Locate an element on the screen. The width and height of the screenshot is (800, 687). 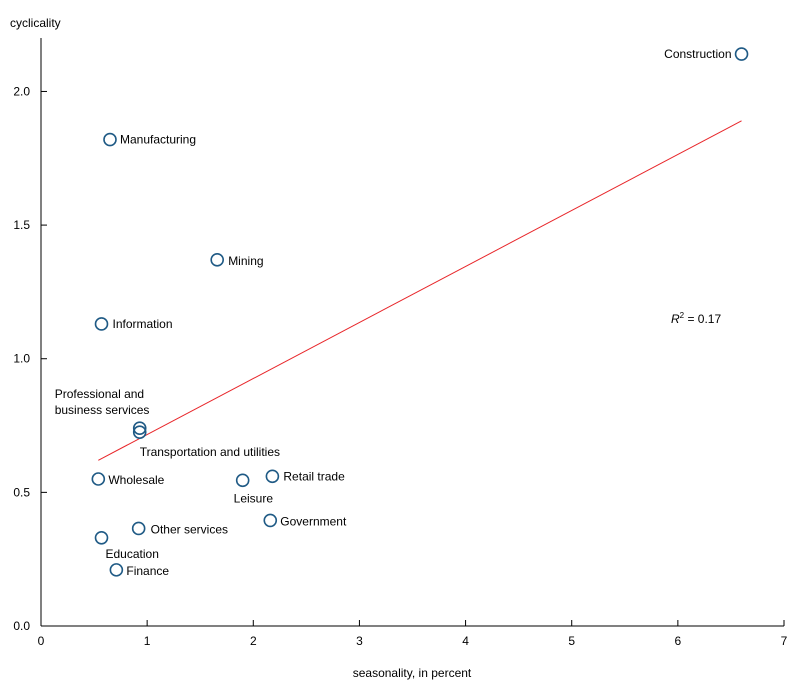
y-tick-label: 1.5 is located at coordinates (21, 225).